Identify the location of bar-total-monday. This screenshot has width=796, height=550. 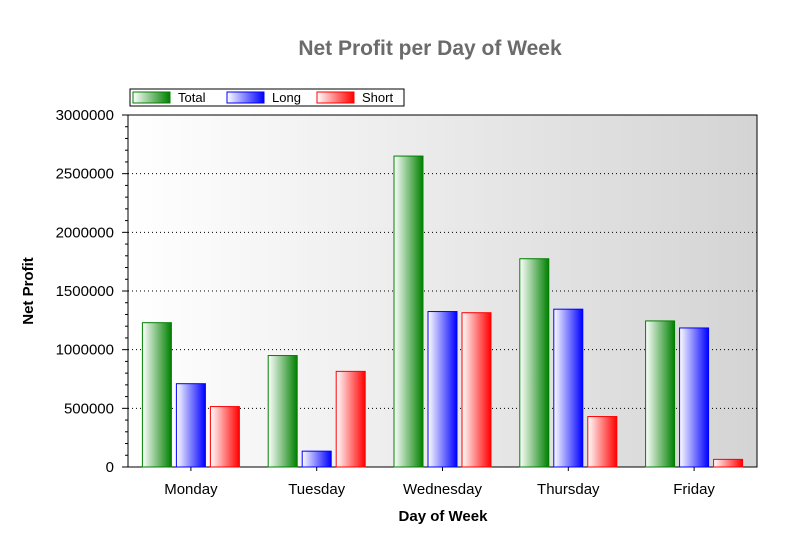
(156, 395).